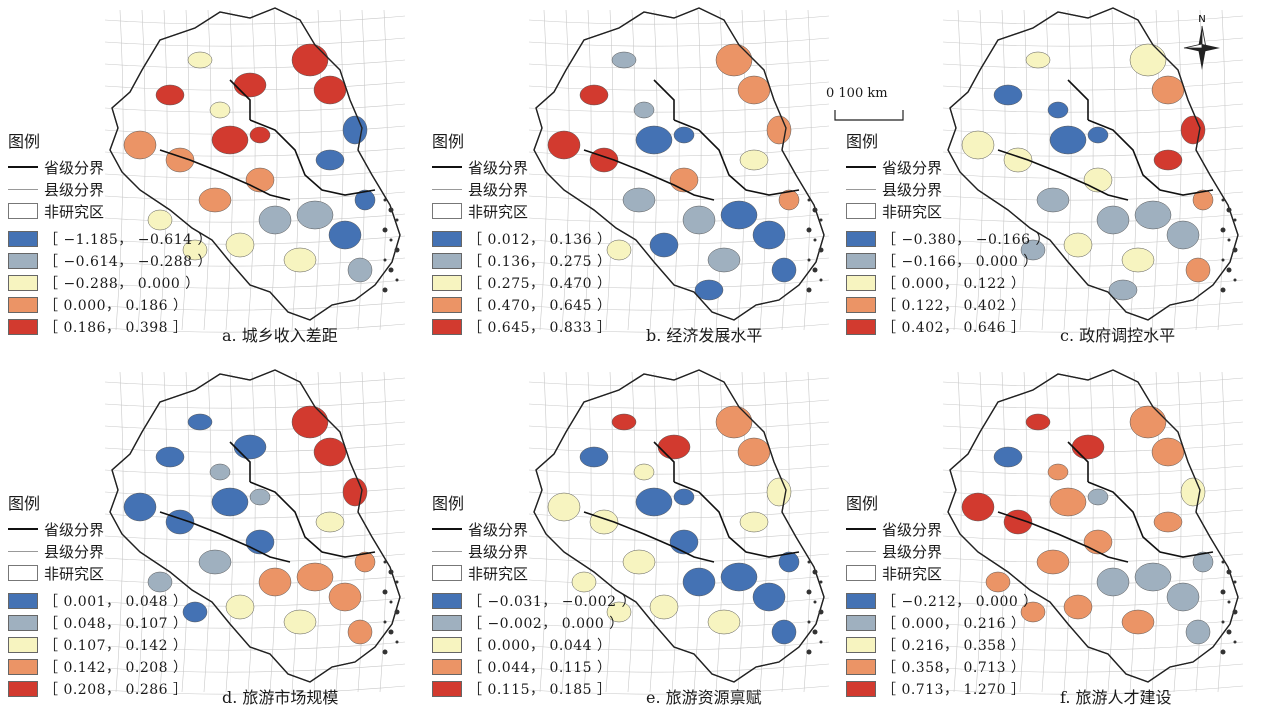 Image resolution: width=1268 pixels, height=714 pixels. I want to click on province-boundary-legend-symbol, so click(23, 167).